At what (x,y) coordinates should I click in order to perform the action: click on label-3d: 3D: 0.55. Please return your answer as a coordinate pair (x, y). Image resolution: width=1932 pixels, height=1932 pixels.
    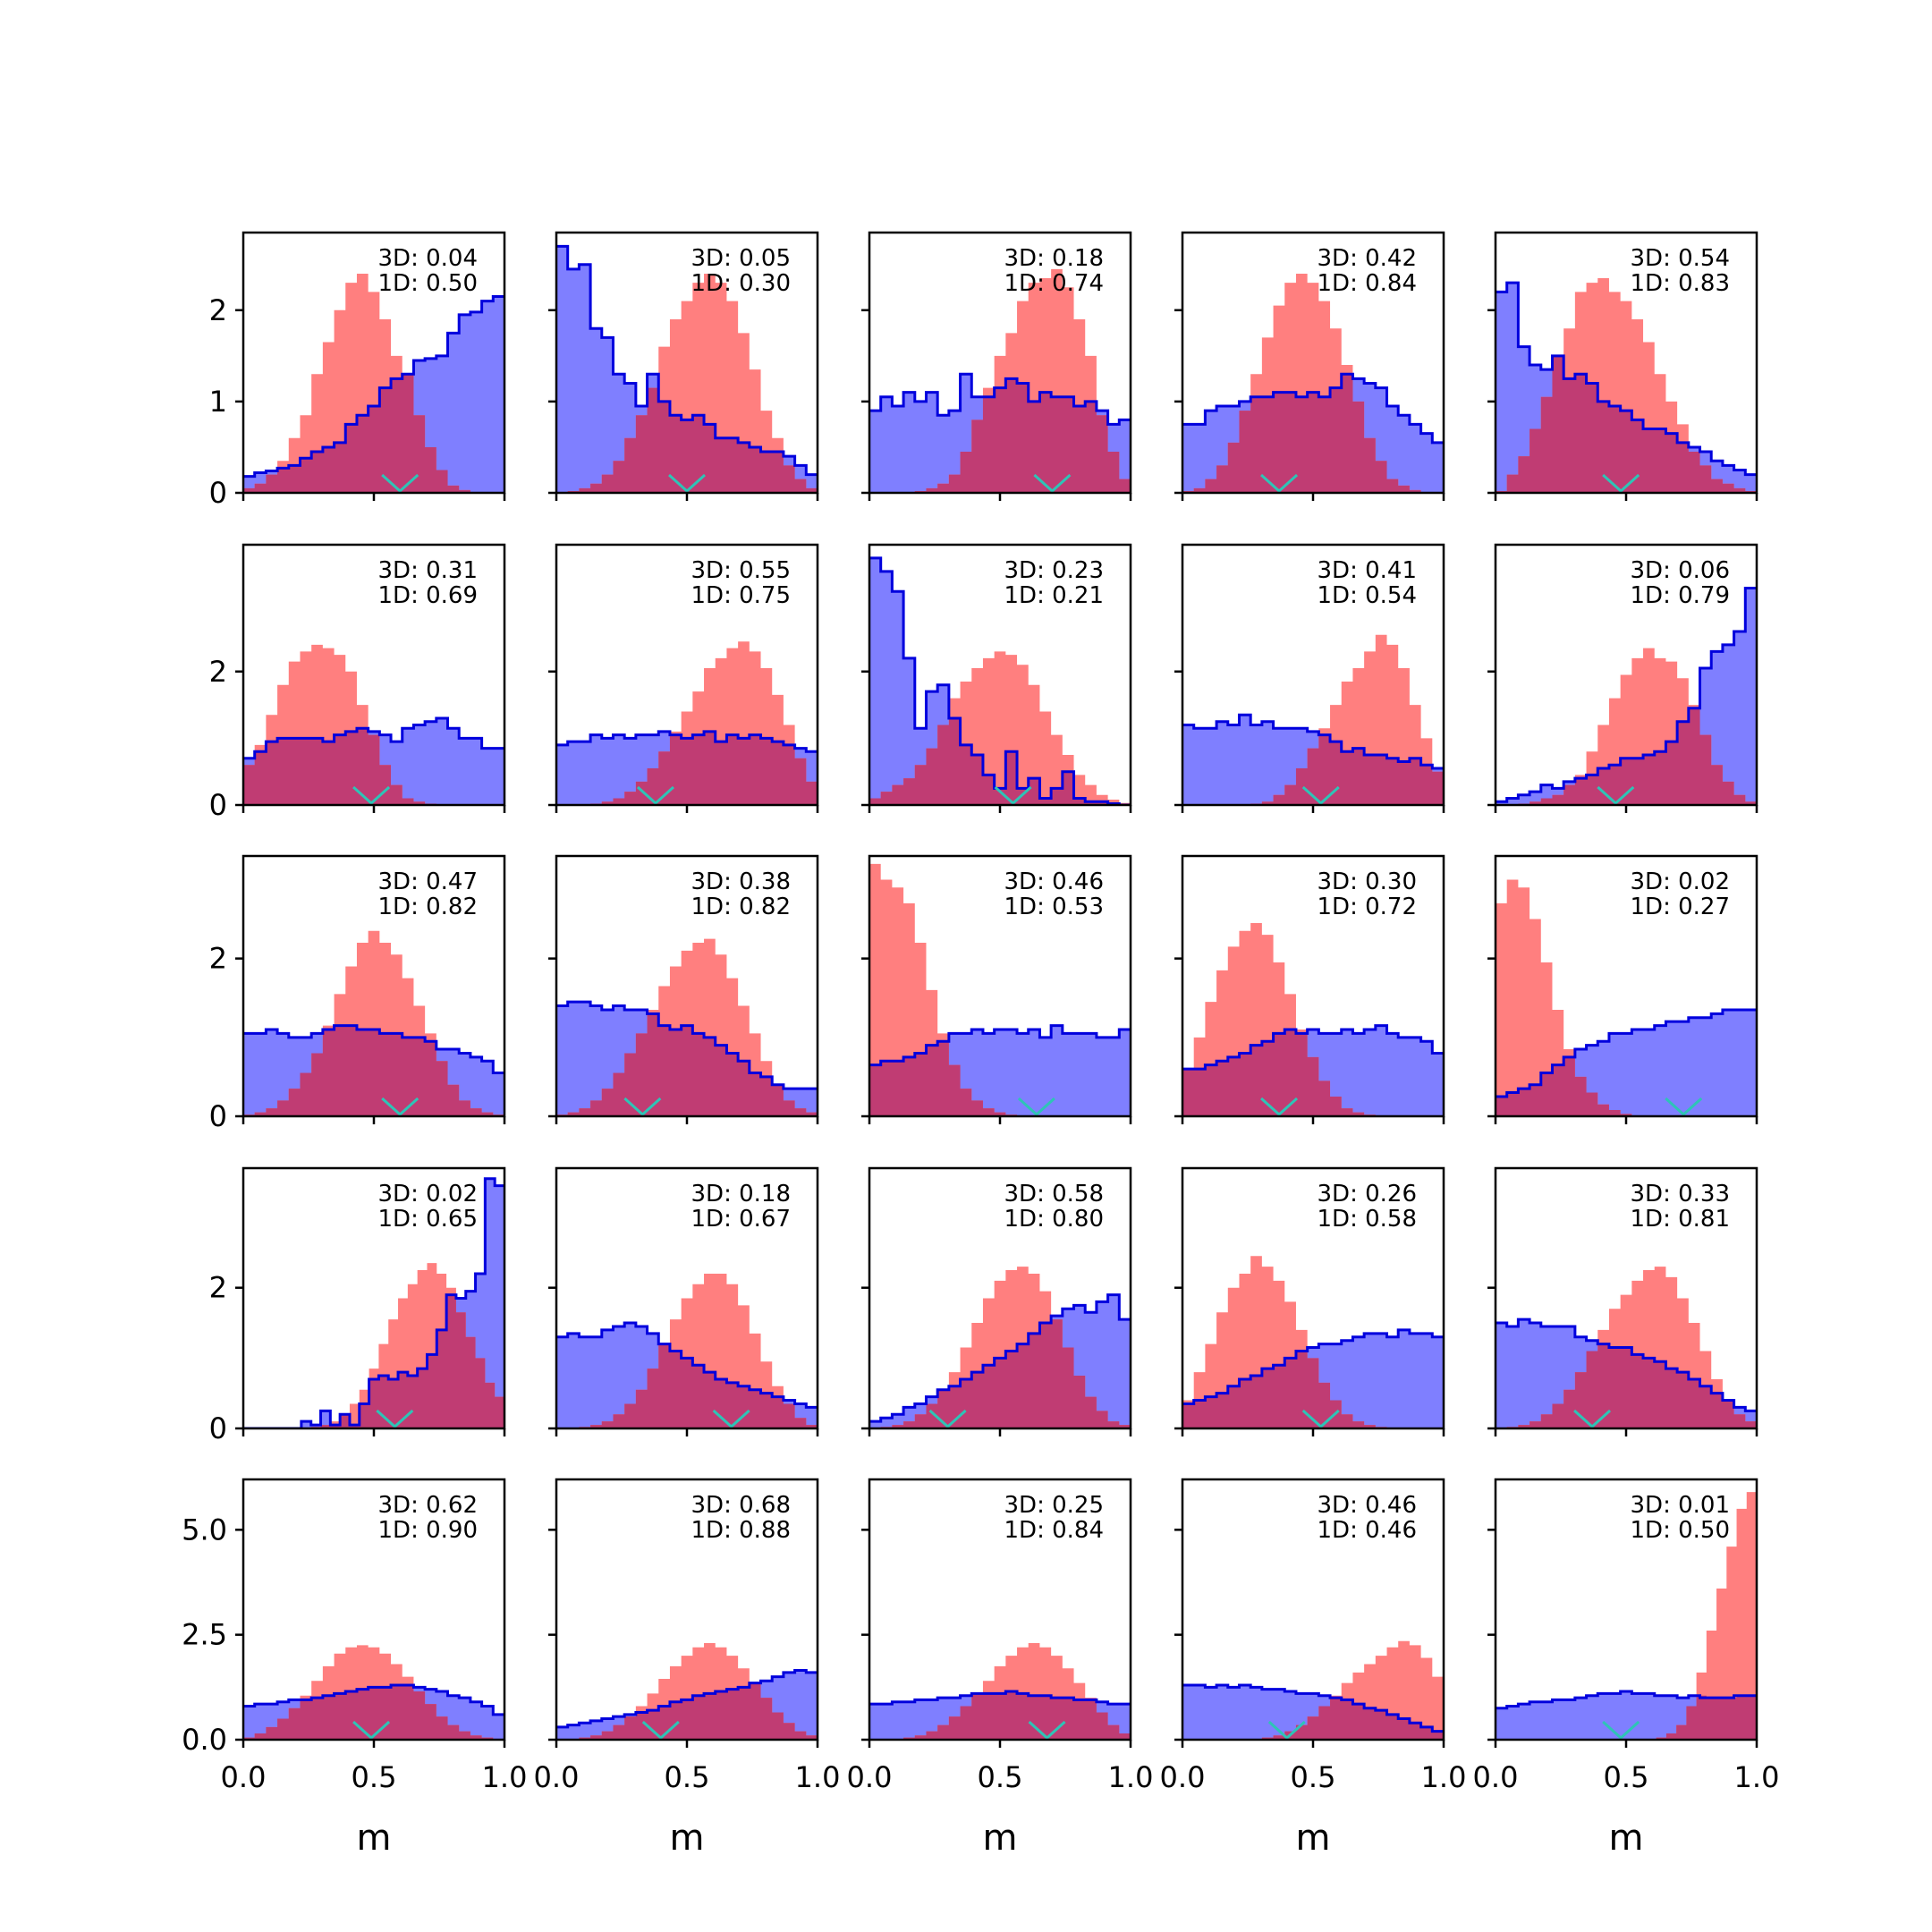
    Looking at the image, I should click on (741, 570).